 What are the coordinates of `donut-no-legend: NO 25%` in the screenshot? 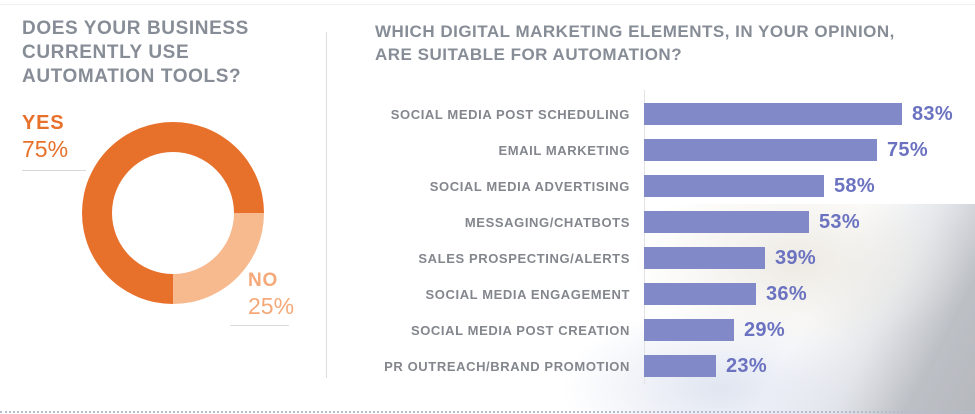 It's located at (262, 298).